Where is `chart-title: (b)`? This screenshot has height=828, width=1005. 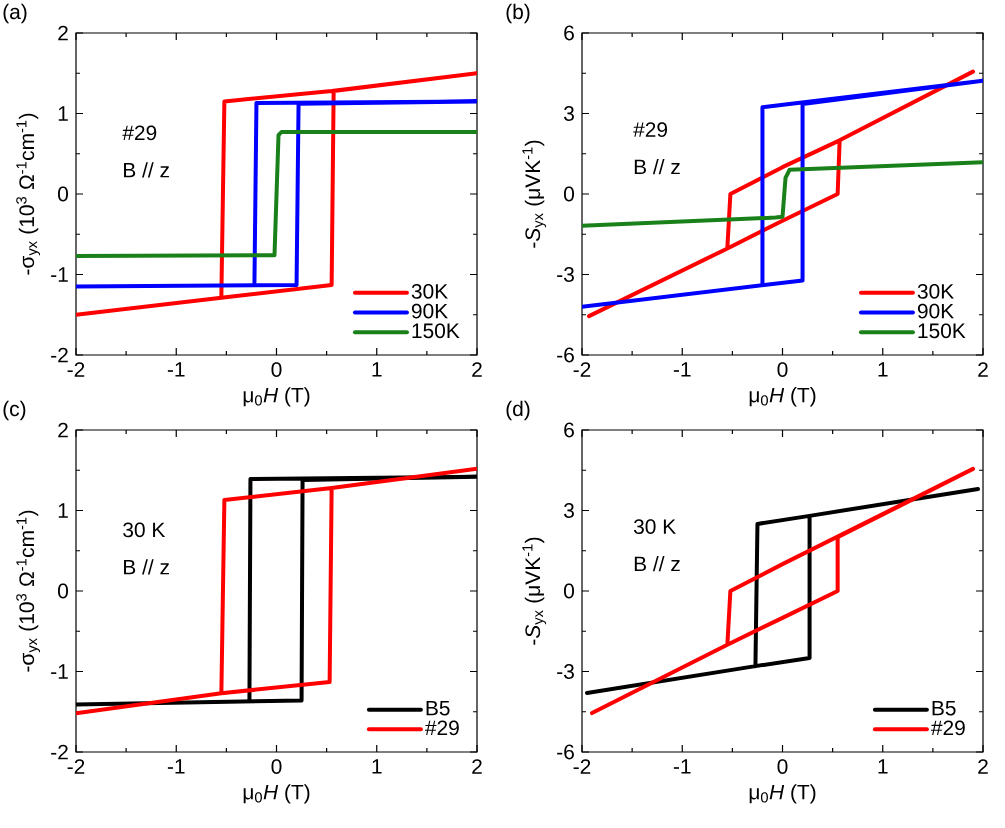
chart-title: (b) is located at coordinates (518, 13).